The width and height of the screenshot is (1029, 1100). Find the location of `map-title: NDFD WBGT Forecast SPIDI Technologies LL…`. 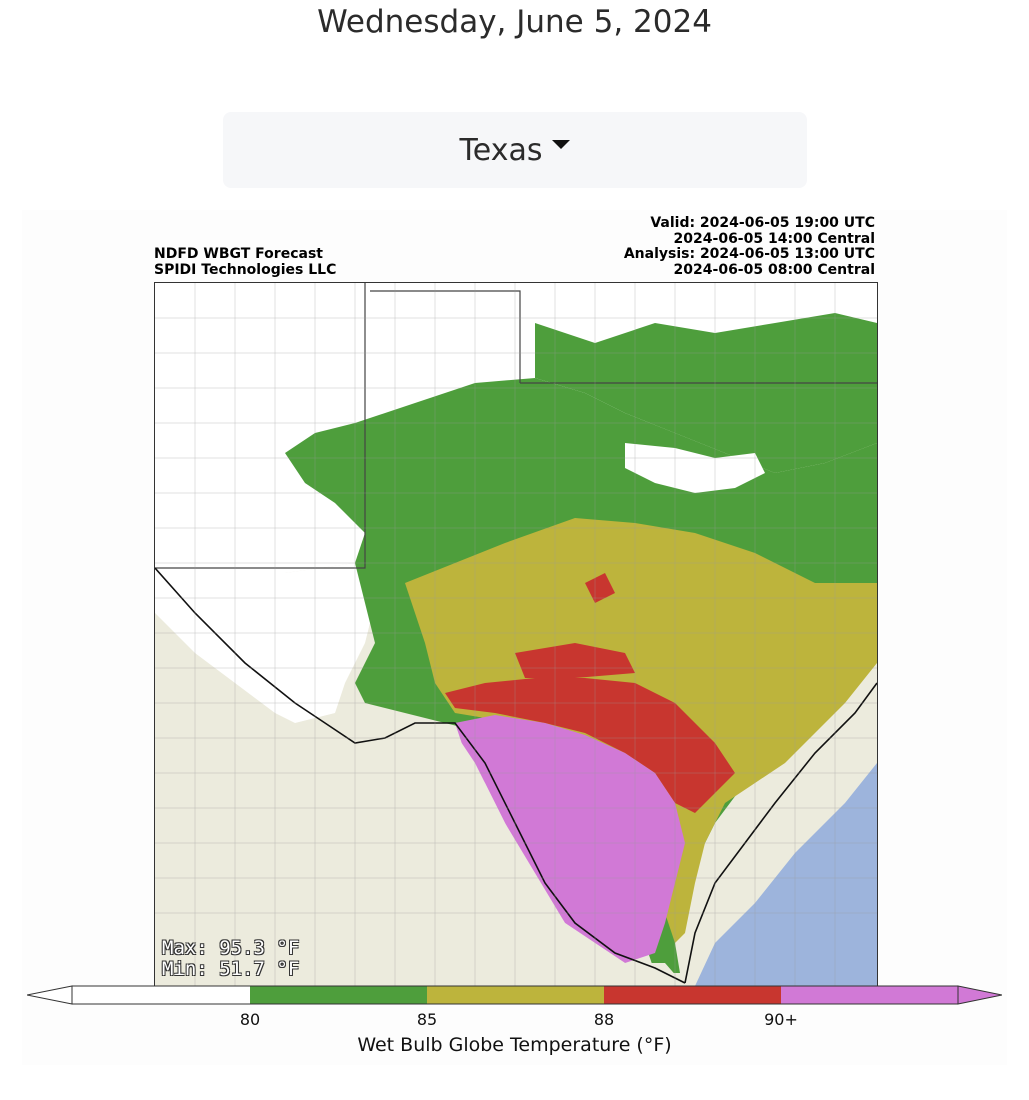

map-title: NDFD WBGT Forecast SPIDI Technologies LL… is located at coordinates (245, 262).